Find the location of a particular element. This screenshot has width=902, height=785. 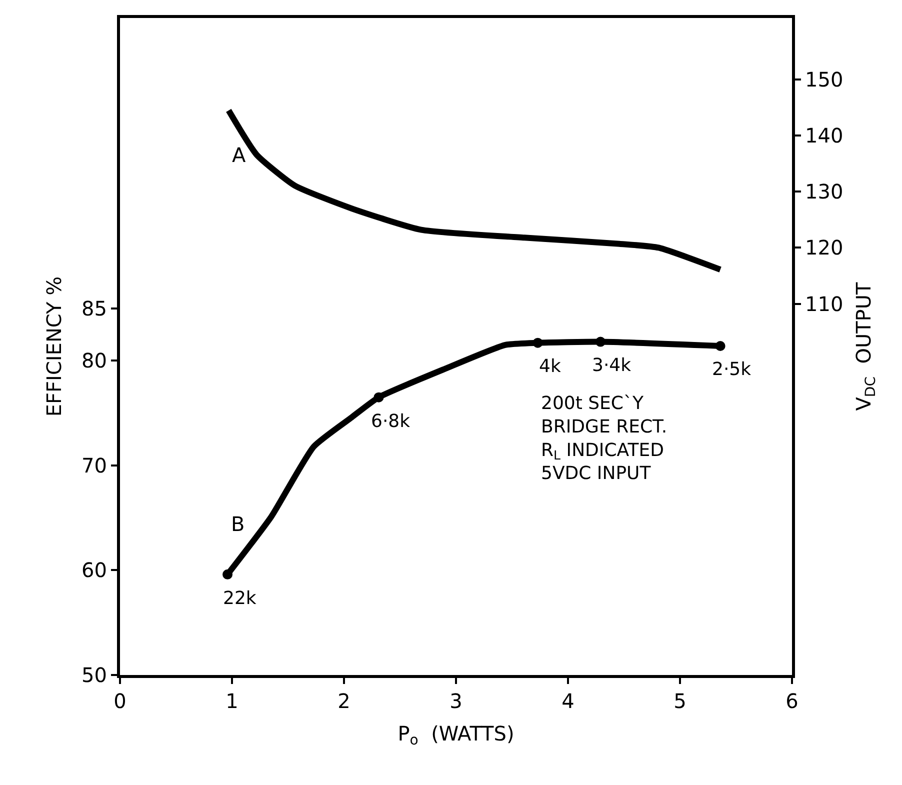

annotation: 4k is located at coordinates (550, 366).